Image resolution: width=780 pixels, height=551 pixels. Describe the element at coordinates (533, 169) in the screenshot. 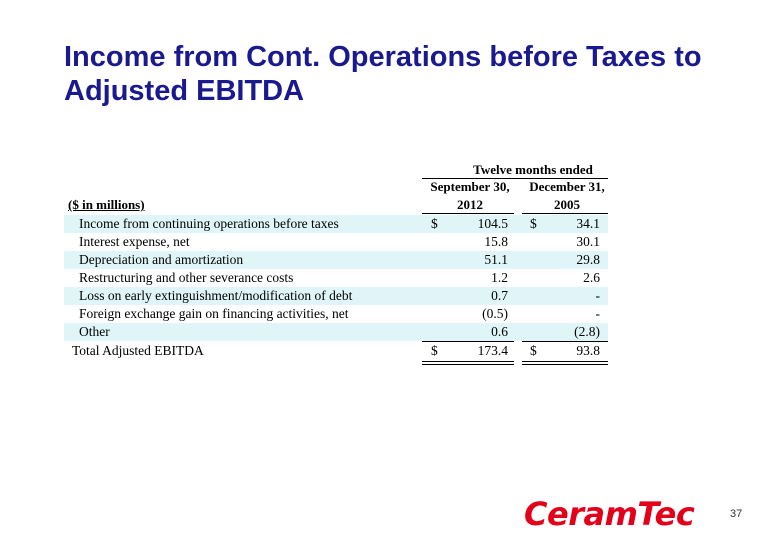

I see `period-header: Twelve months ended` at that location.